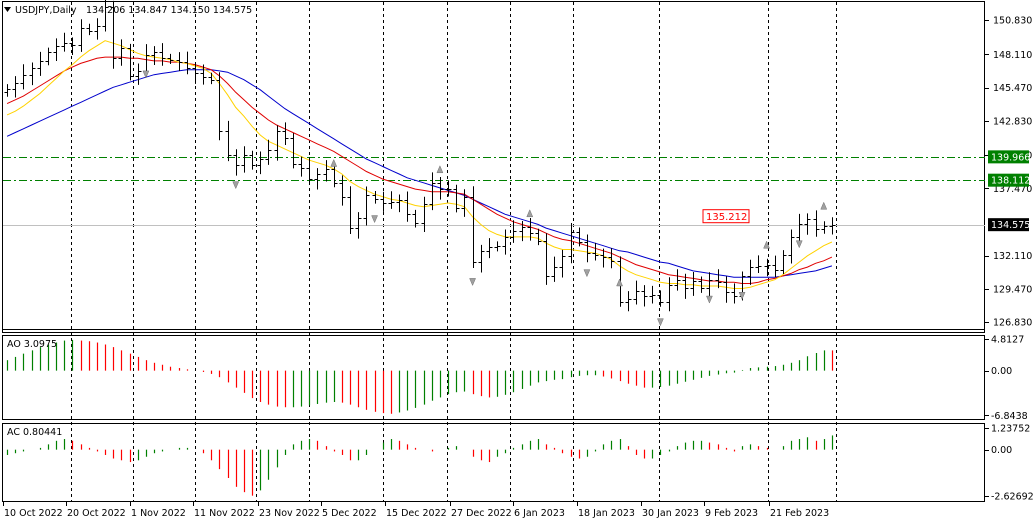 The image size is (1033, 524). What do you see at coordinates (33, 513) in the screenshot?
I see `x-tick-label: 10 Oct 2022` at bounding box center [33, 513].